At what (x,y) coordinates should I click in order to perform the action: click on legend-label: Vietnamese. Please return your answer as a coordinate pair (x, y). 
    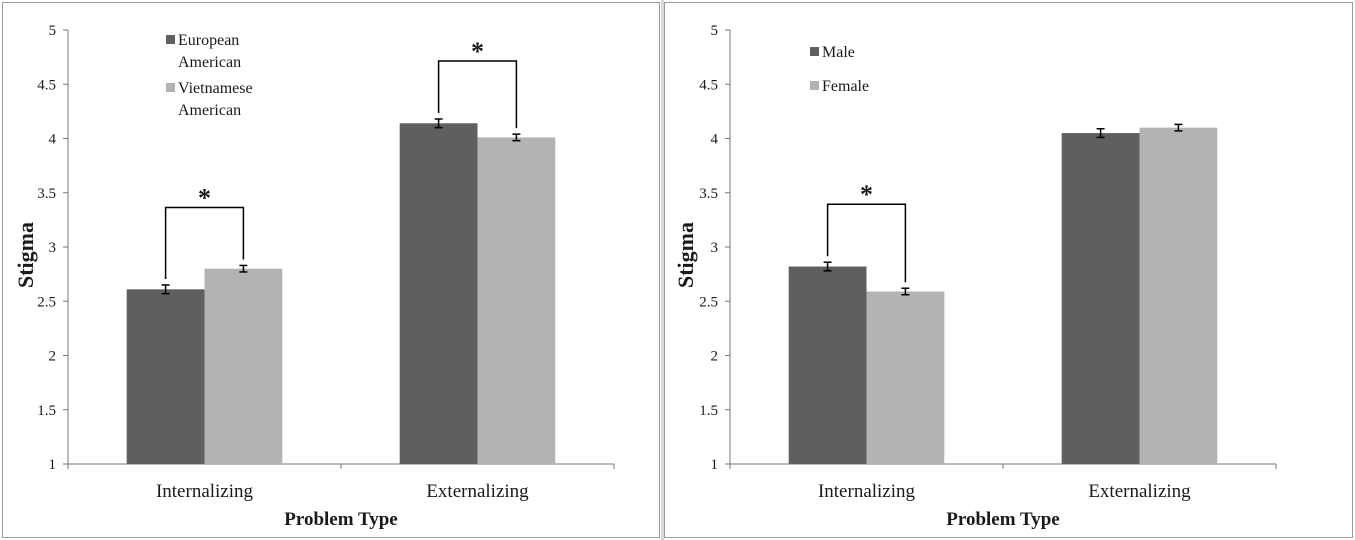
    Looking at the image, I should click on (215, 88).